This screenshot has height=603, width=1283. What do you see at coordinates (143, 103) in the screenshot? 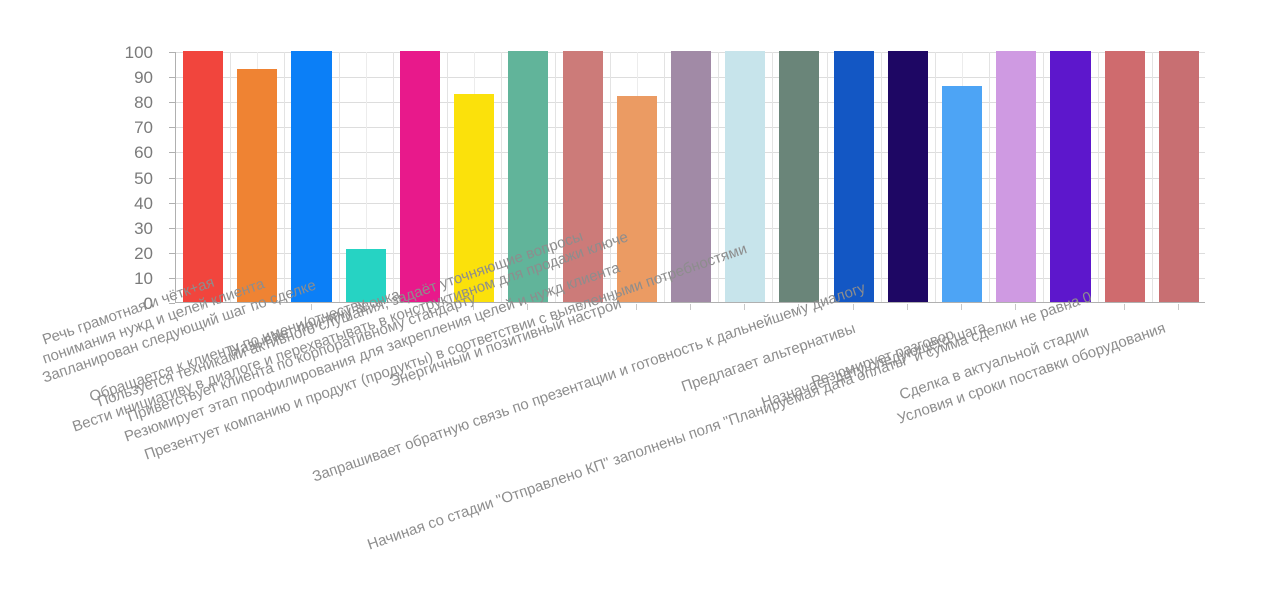
I see `y-tick-label: 80` at bounding box center [143, 103].